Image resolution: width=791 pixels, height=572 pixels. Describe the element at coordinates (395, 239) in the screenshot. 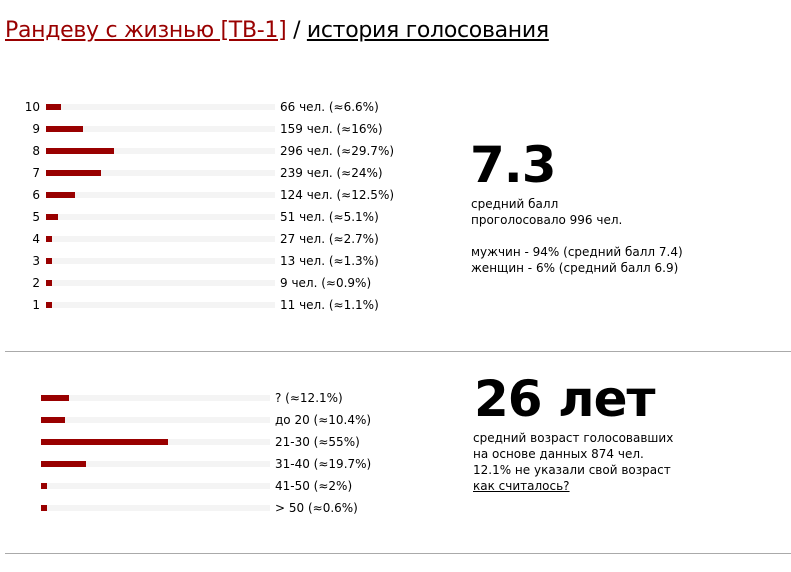

I see `rating-row: 4 27 чел. (≈2.7%)` at that location.